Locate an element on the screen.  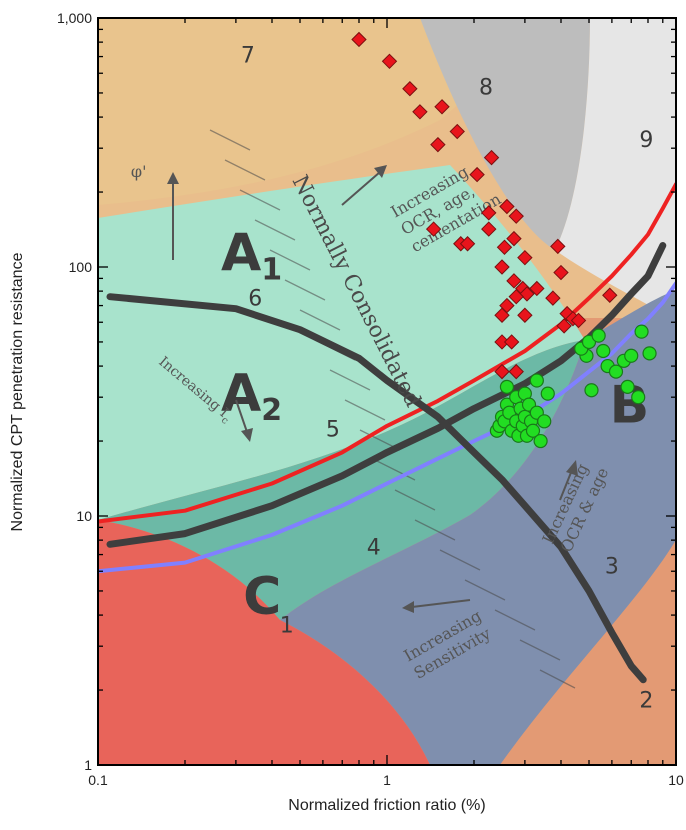
zone-label-3: 3 is located at coordinates (612, 567).